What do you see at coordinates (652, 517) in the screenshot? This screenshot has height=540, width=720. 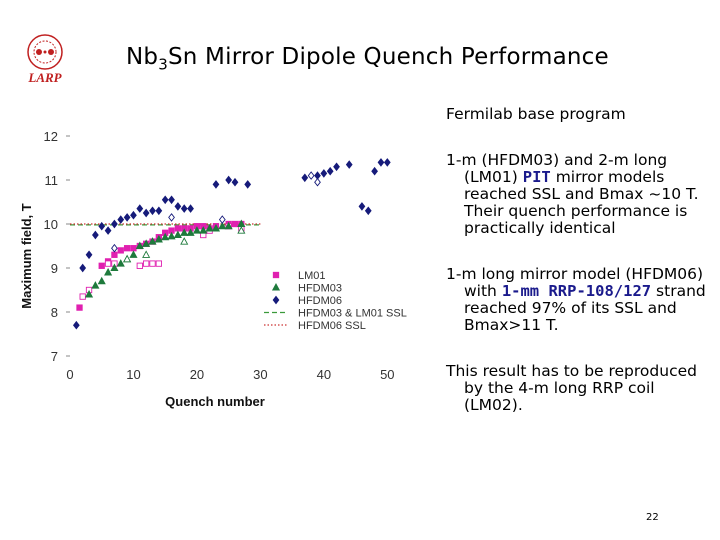 I see `page-number: 22` at bounding box center [652, 517].